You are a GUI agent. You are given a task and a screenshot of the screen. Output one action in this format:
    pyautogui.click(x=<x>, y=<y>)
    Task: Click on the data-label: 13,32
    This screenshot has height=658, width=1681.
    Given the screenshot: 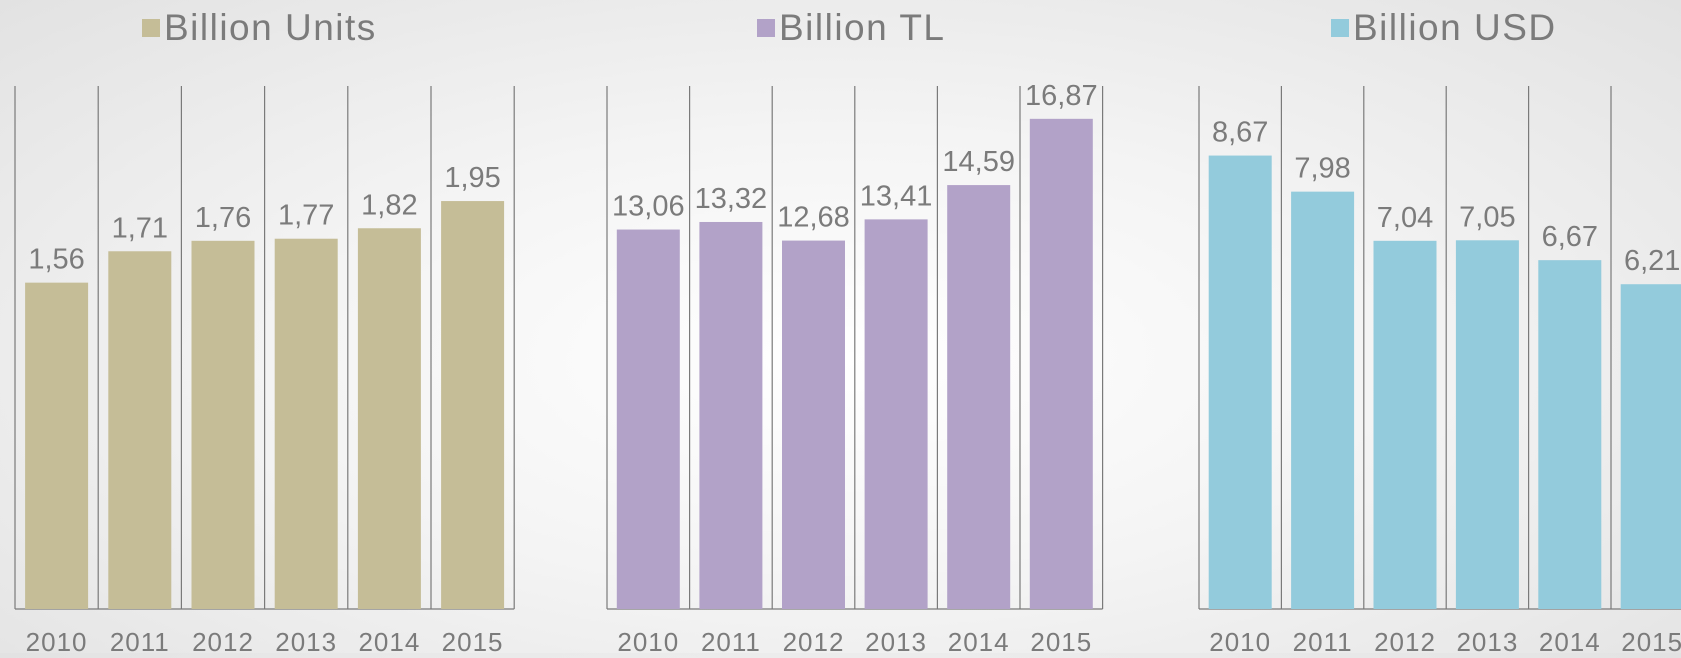 What is the action you would take?
    pyautogui.click(x=731, y=199)
    